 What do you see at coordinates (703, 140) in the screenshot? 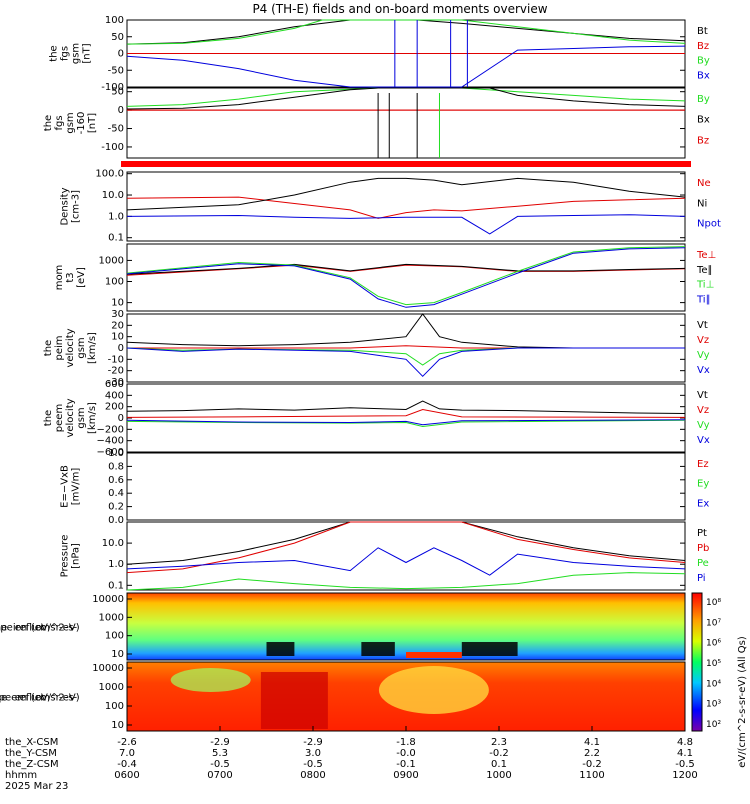
I see `fgs_gsm_scaled-legend-2: Bz` at bounding box center [703, 140].